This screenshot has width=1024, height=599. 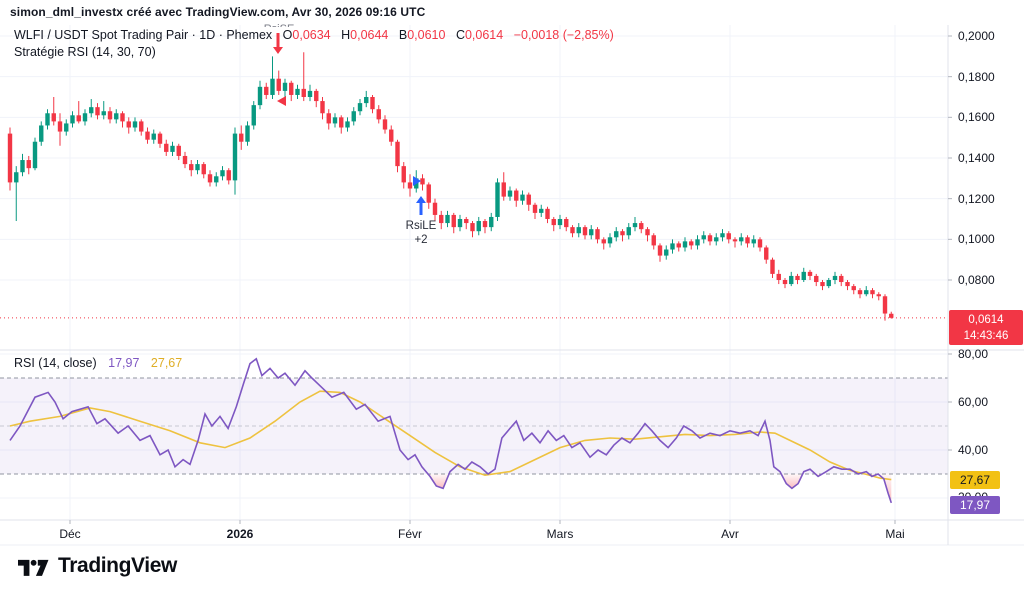 I want to click on tradingview-logo: TradingView, so click(x=97, y=566).